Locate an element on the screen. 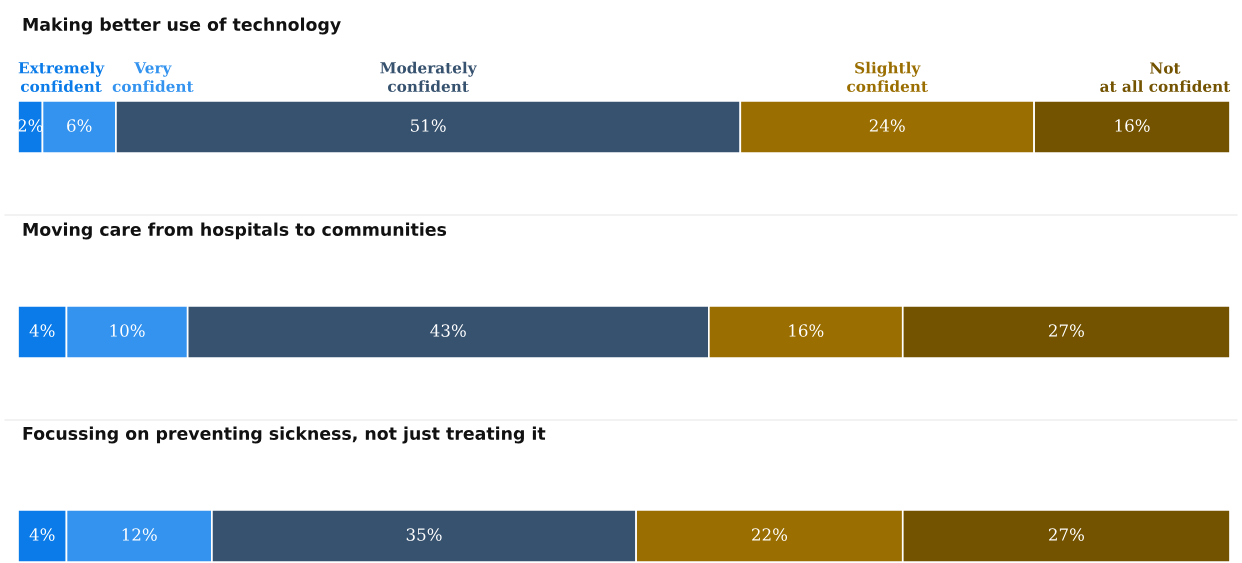  data-label: 22% is located at coordinates (770, 534).